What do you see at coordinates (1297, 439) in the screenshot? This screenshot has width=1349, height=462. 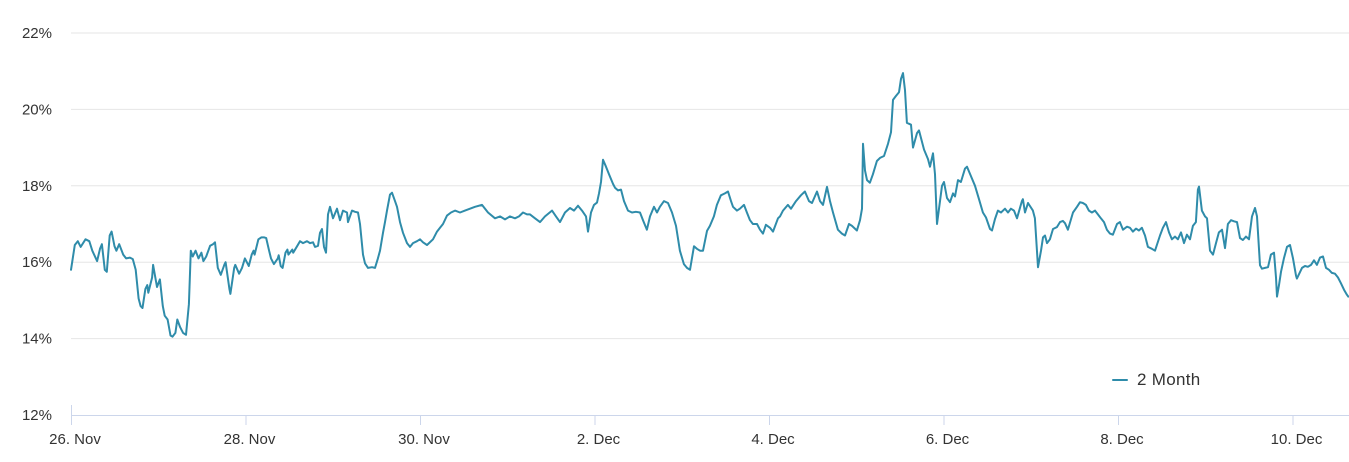 I see `x-axis-label: 10. Dec` at bounding box center [1297, 439].